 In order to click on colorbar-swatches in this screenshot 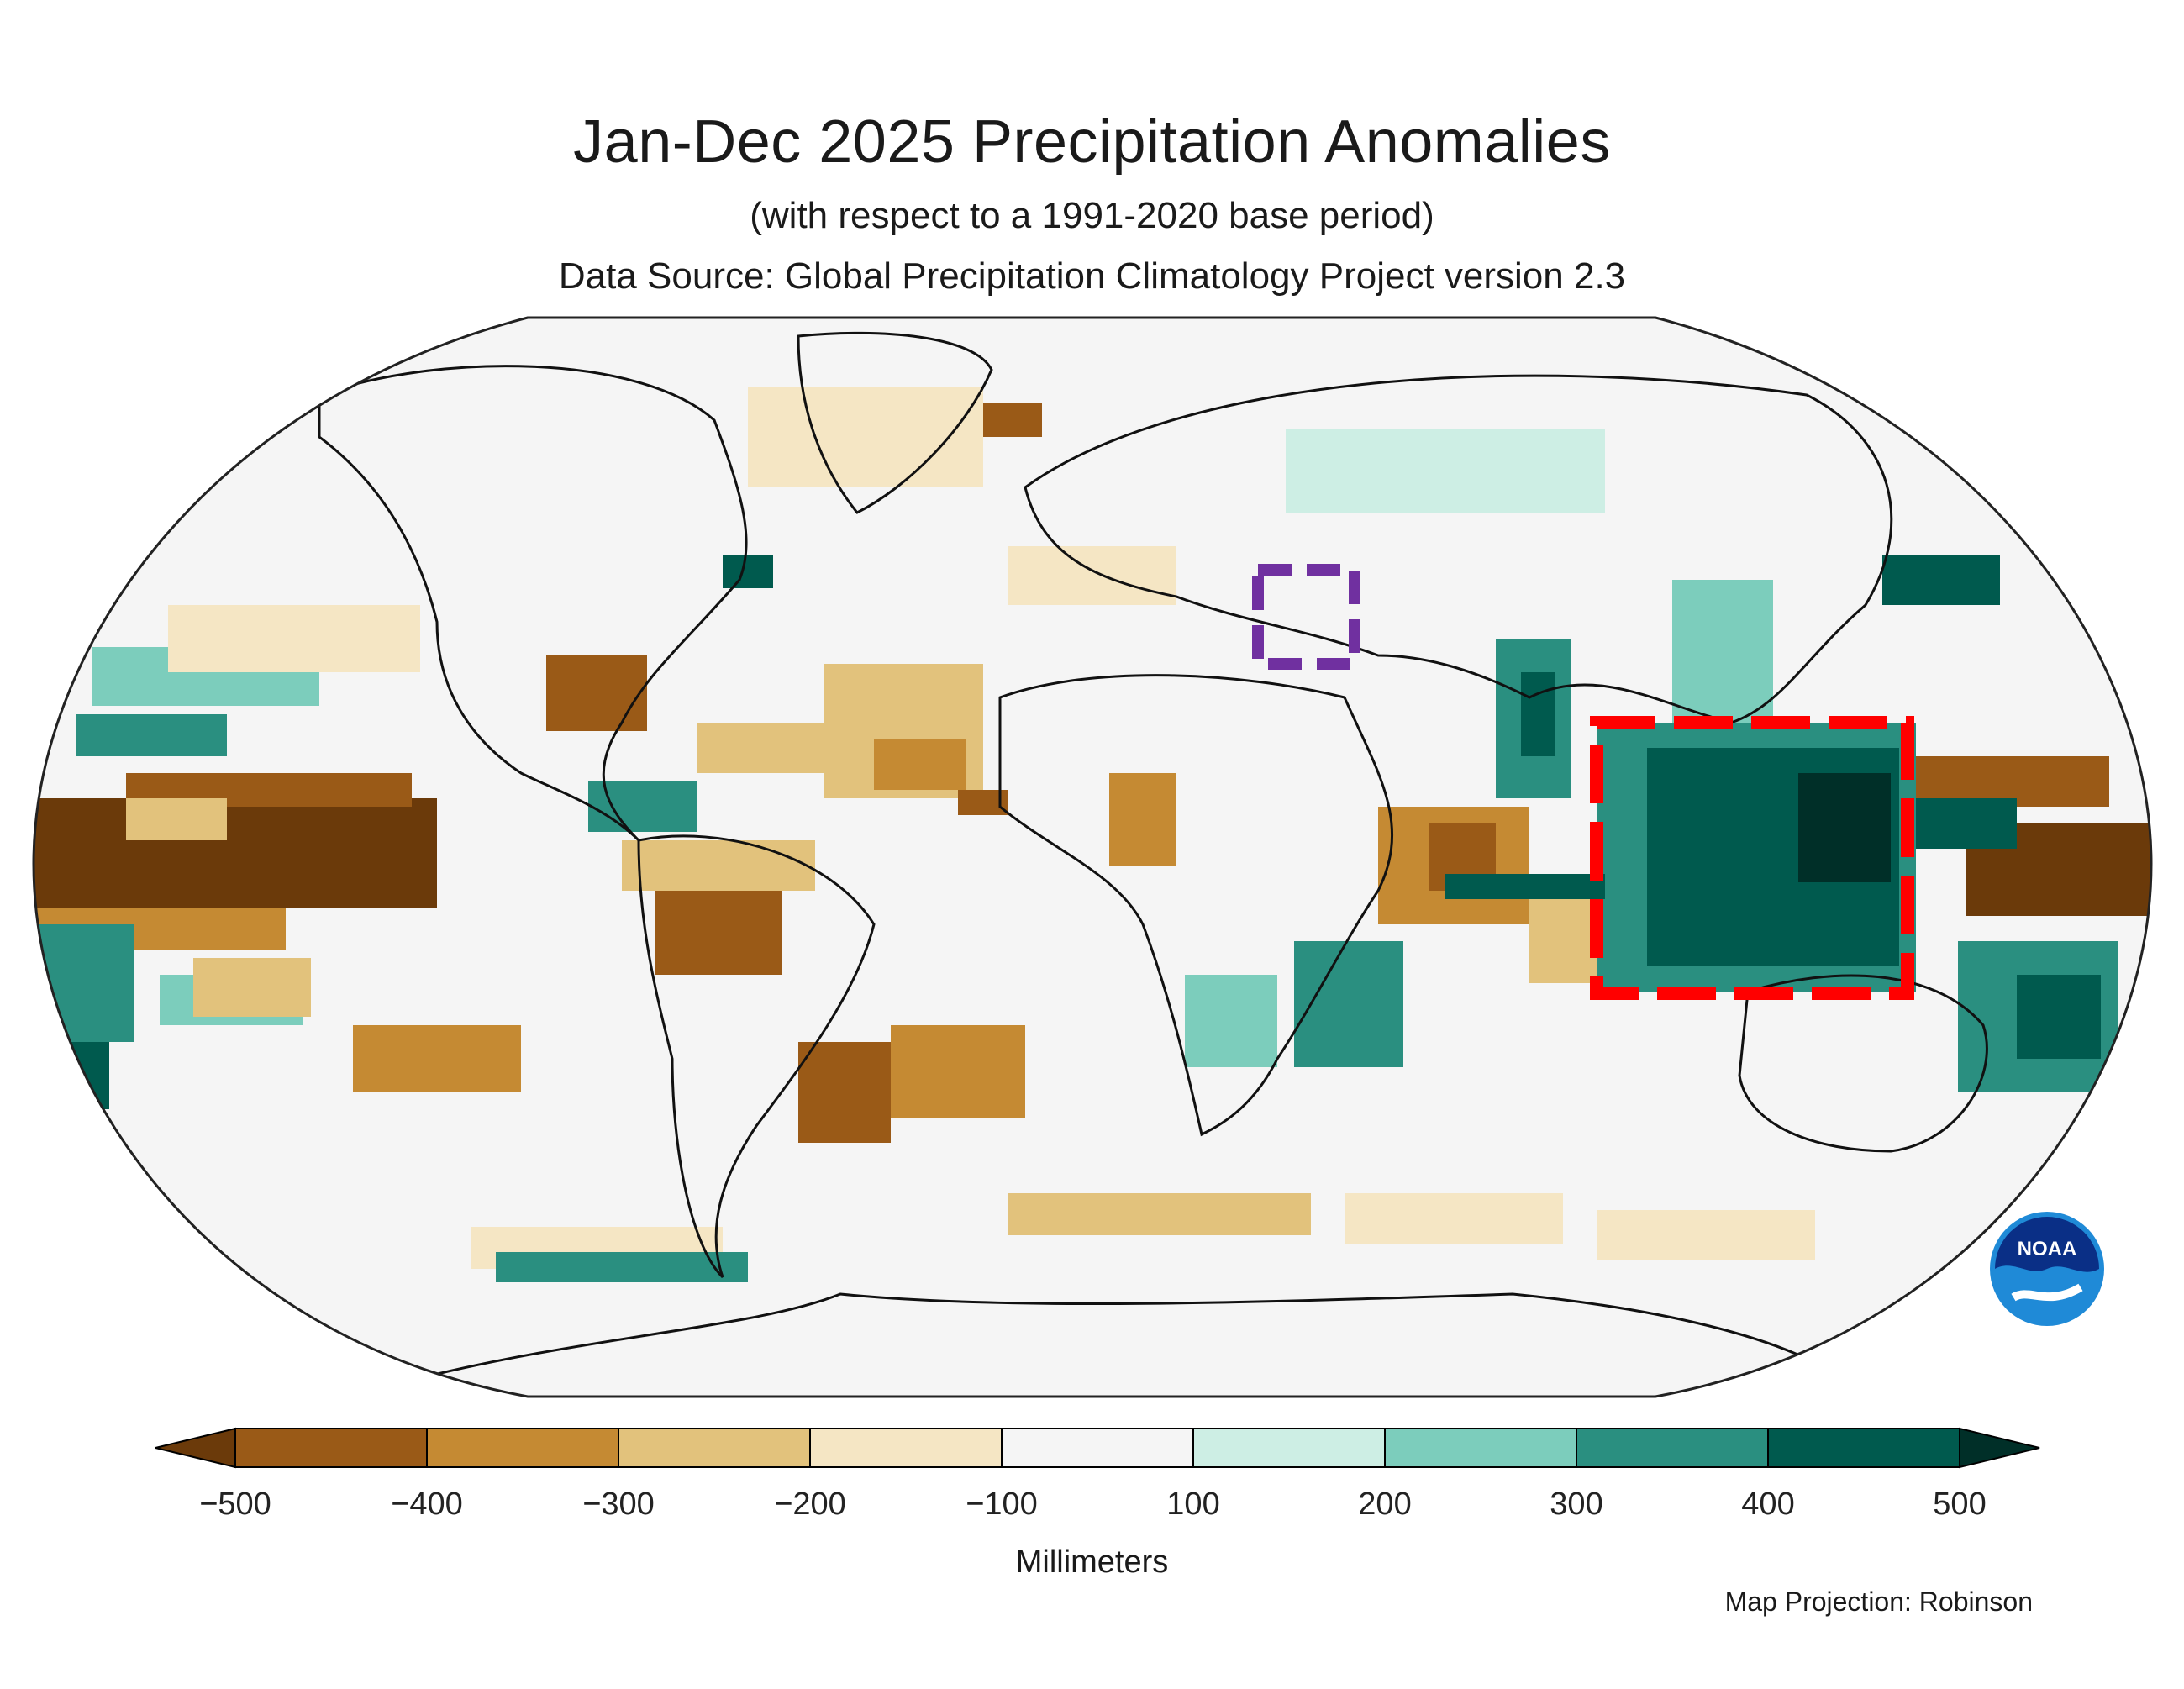, I will do `click(1097, 1448)`.